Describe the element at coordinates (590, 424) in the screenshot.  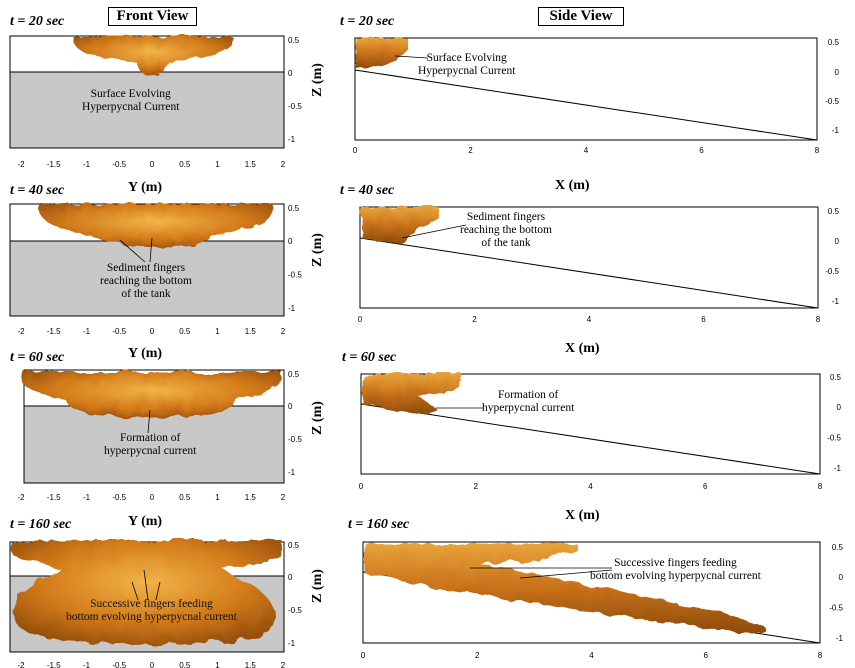
I see `side-panel-t60` at that location.